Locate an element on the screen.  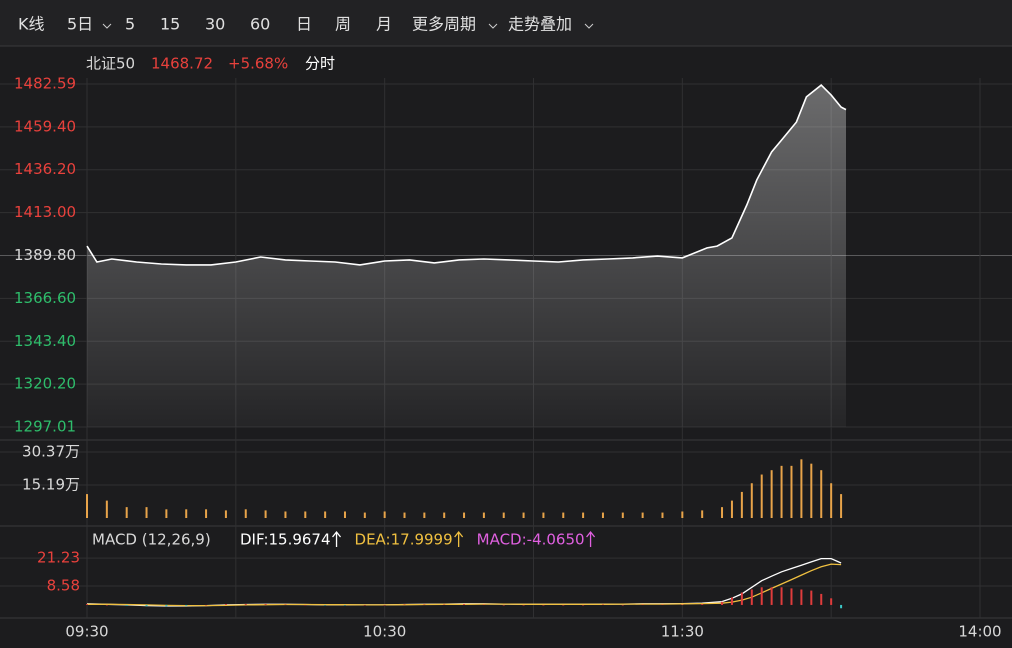
x-tick-label: 10:30 is located at coordinates (384, 632).